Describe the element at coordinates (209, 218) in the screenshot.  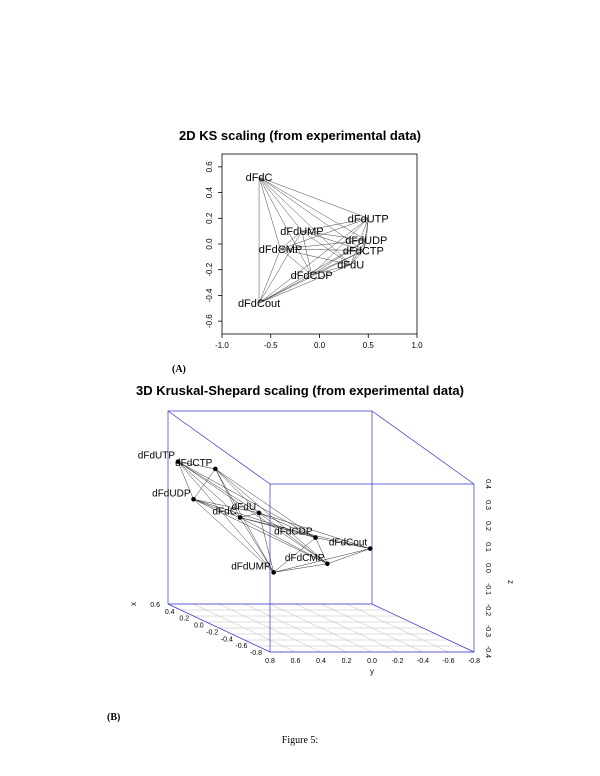
I see `y-tick-label-2d: 0.2` at that location.